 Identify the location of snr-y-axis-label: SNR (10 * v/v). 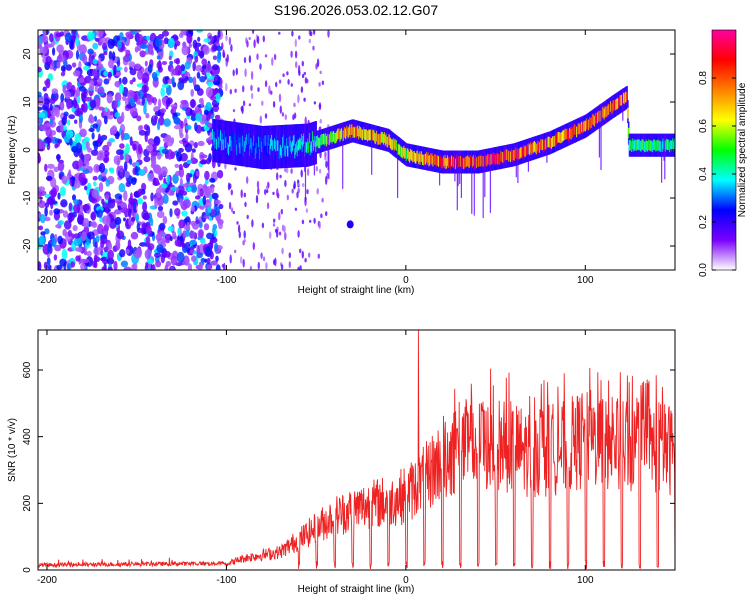
(12, 450).